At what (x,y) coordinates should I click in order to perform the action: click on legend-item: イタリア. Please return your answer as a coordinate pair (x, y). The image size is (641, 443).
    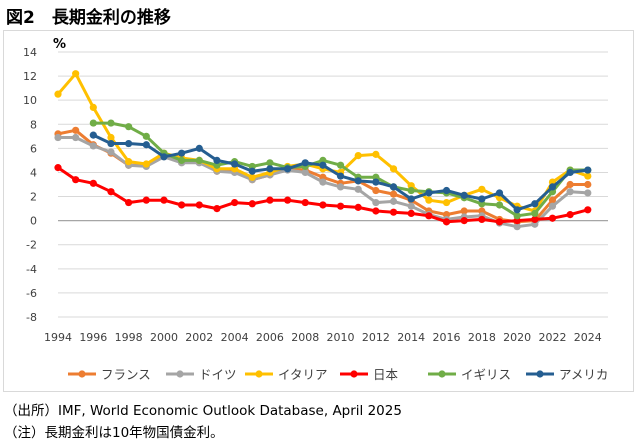
    Looking at the image, I should click on (286, 374).